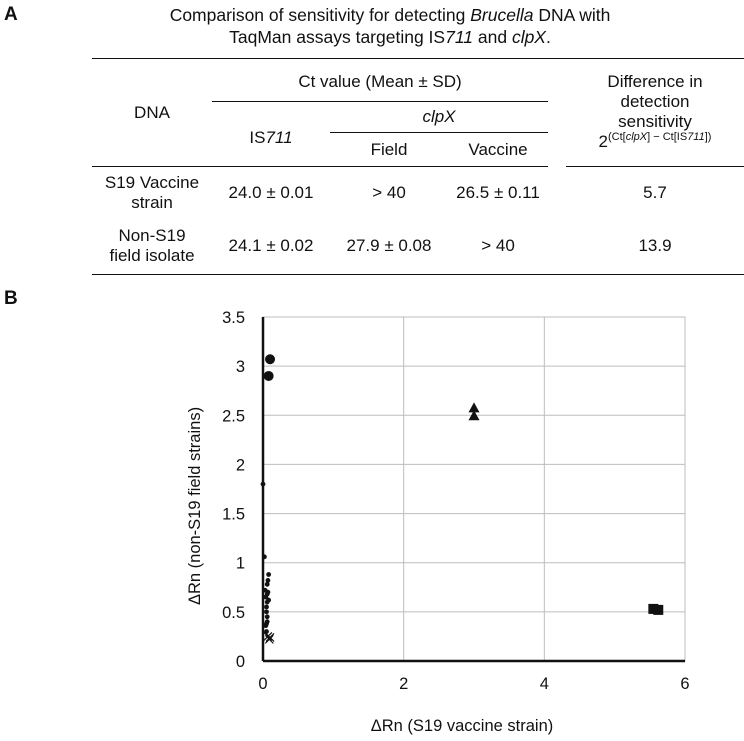  What do you see at coordinates (233, 318) in the screenshot?
I see `y-tick-label: 3.5` at bounding box center [233, 318].